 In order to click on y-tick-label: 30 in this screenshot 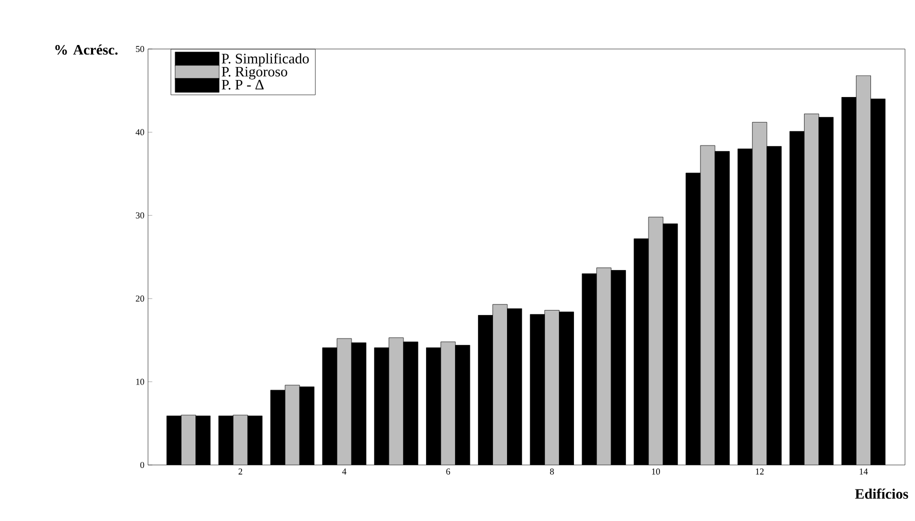, I will do `click(140, 215)`.